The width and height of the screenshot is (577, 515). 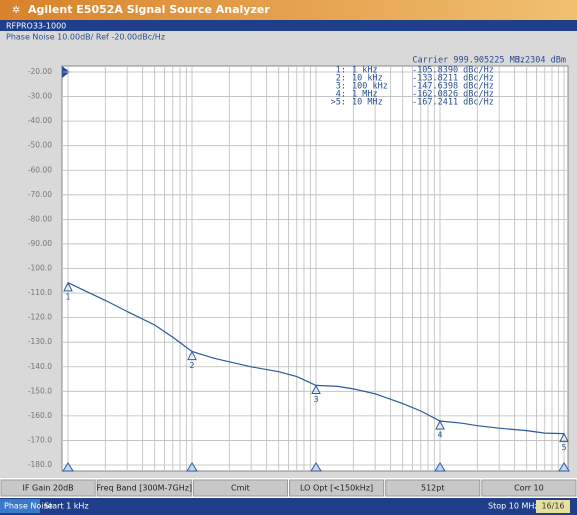 What do you see at coordinates (365, 95) in the screenshot?
I see `marker-freq: 1 MHz` at bounding box center [365, 95].